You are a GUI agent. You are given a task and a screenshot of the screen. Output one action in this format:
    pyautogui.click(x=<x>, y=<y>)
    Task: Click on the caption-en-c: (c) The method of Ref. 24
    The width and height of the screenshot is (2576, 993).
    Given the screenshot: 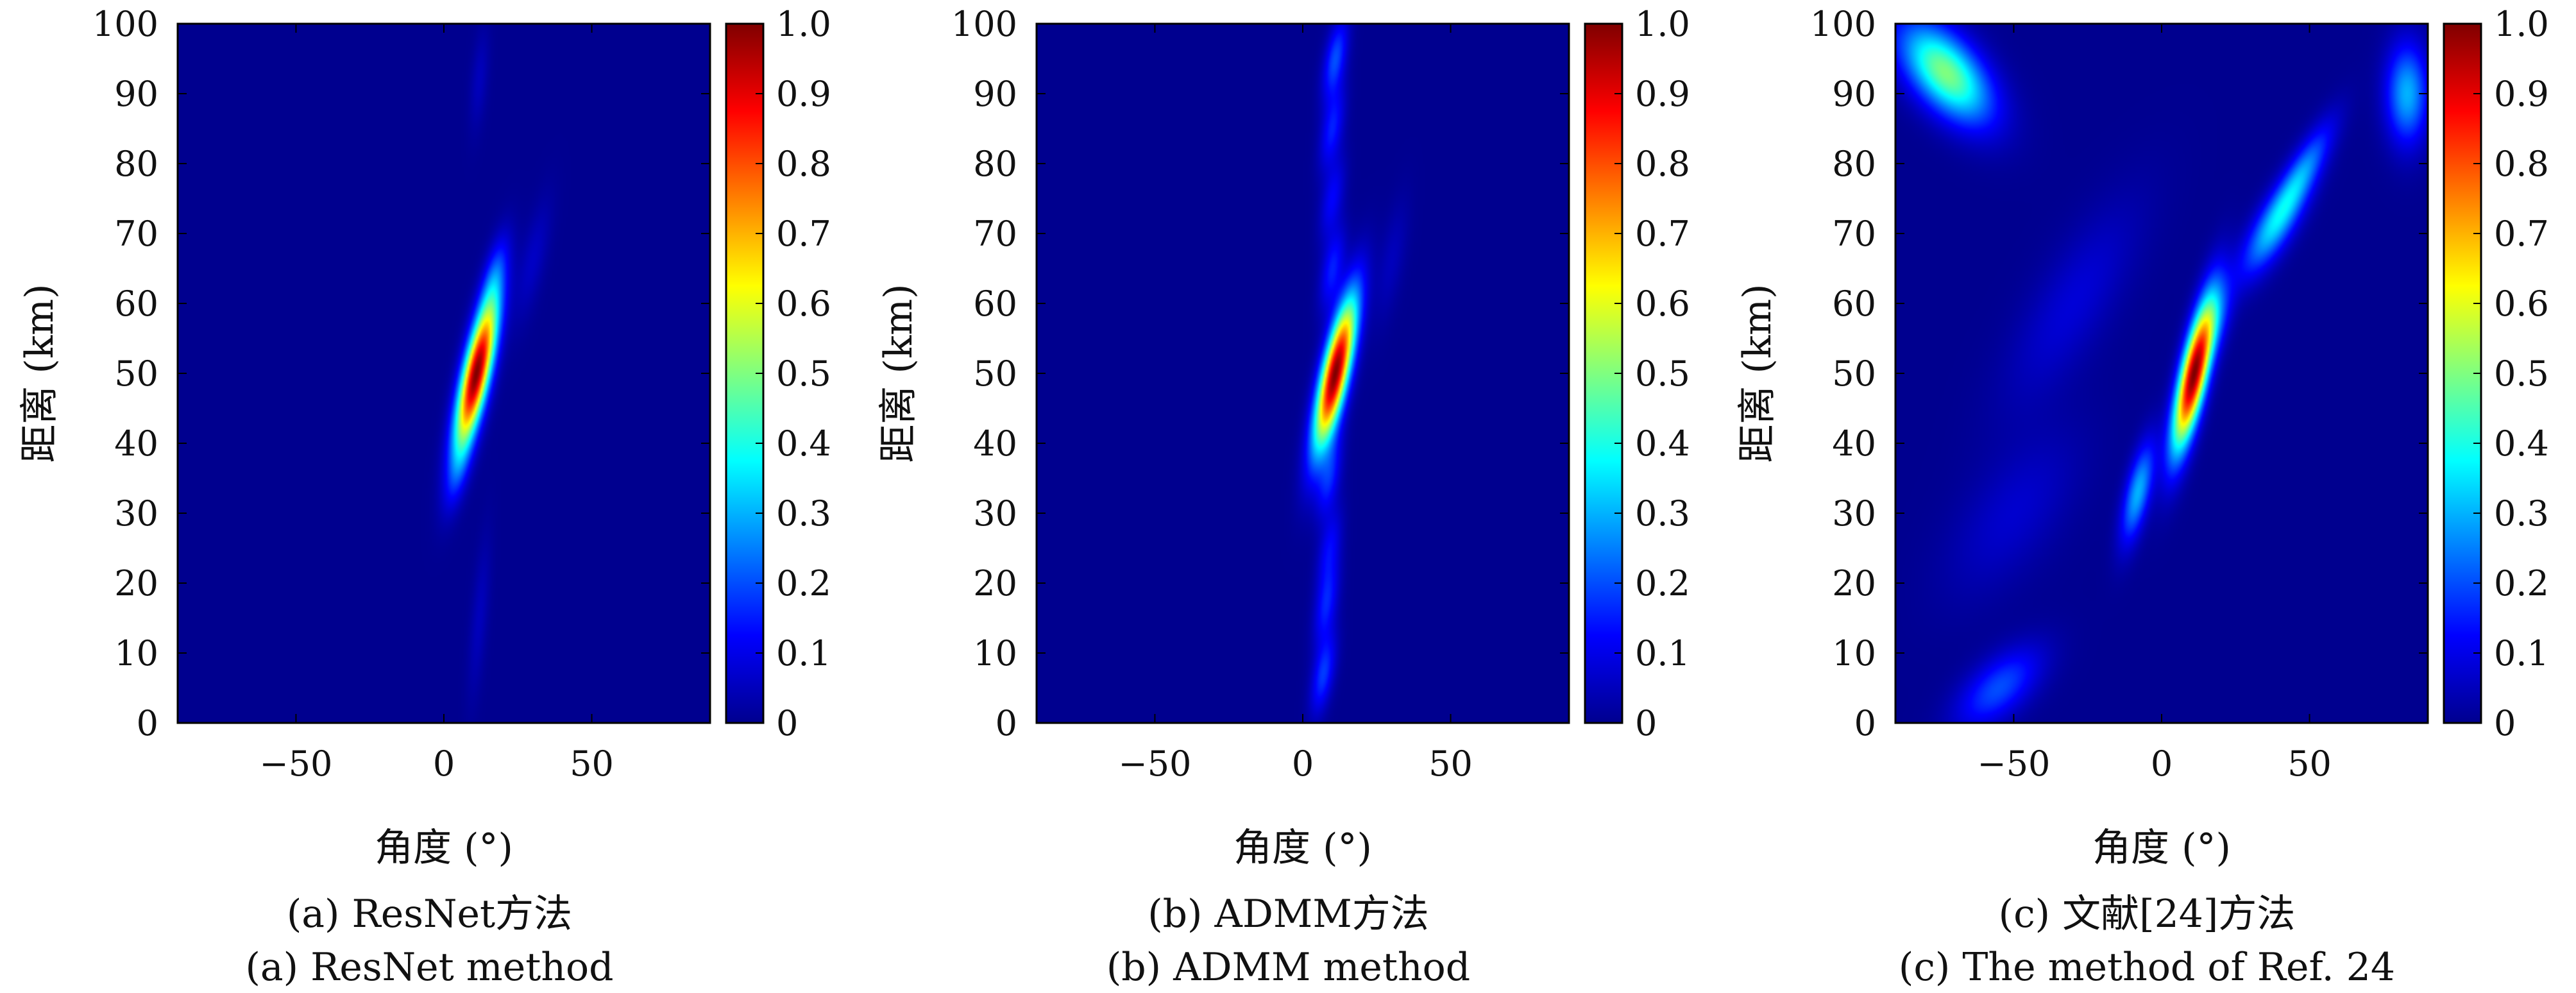 What is the action you would take?
    pyautogui.click(x=2147, y=967)
    